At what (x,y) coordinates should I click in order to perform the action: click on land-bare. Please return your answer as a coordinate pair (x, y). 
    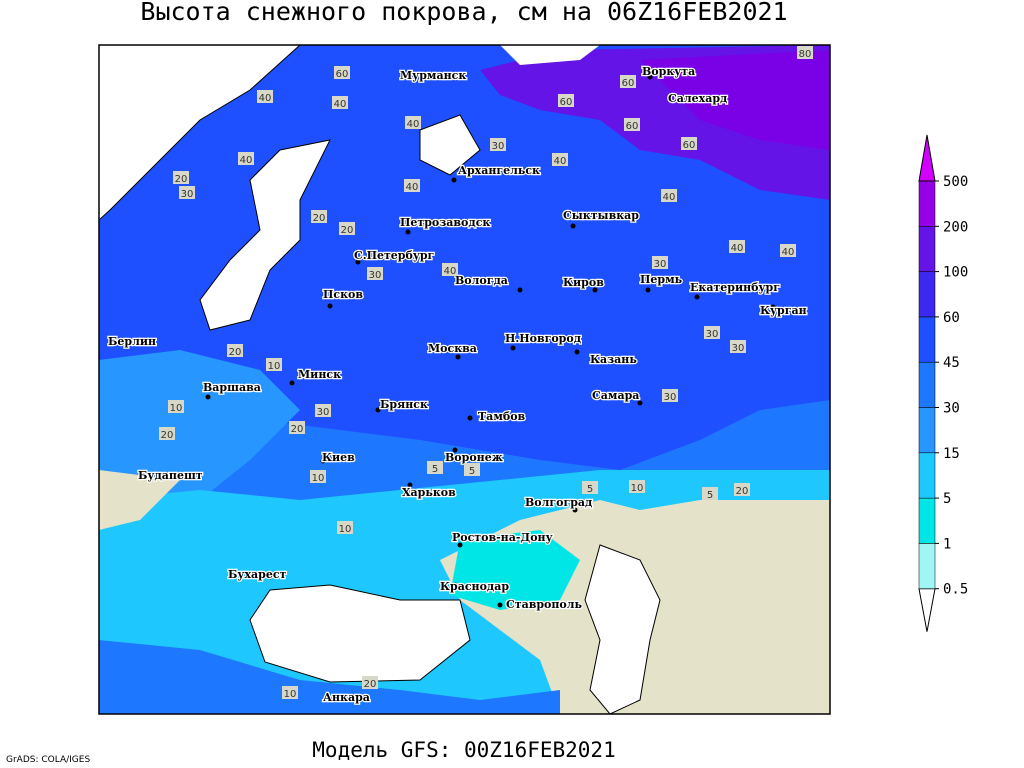
    Looking at the image, I should click on (139, 500).